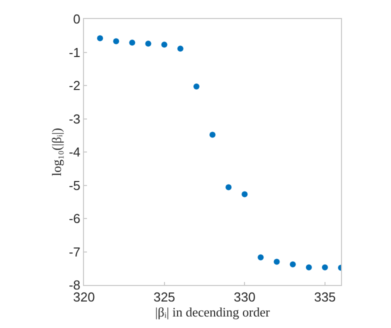  What do you see at coordinates (212, 312) in the screenshot?
I see `x-axis-title: |βᵢ| in decending order` at bounding box center [212, 312].